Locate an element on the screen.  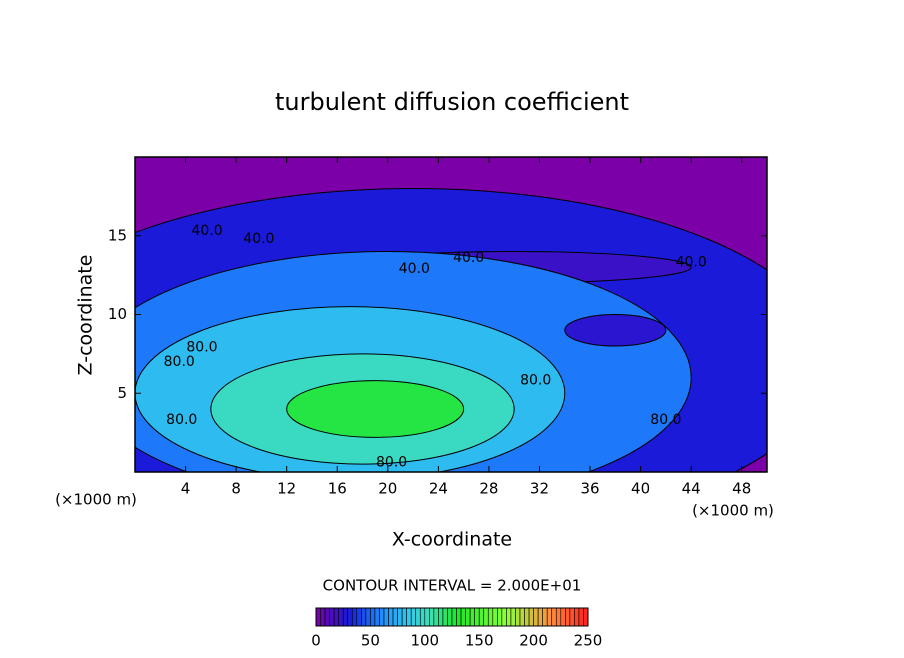
chart-title: turbulent diffusion coefficient is located at coordinates (452, 102).